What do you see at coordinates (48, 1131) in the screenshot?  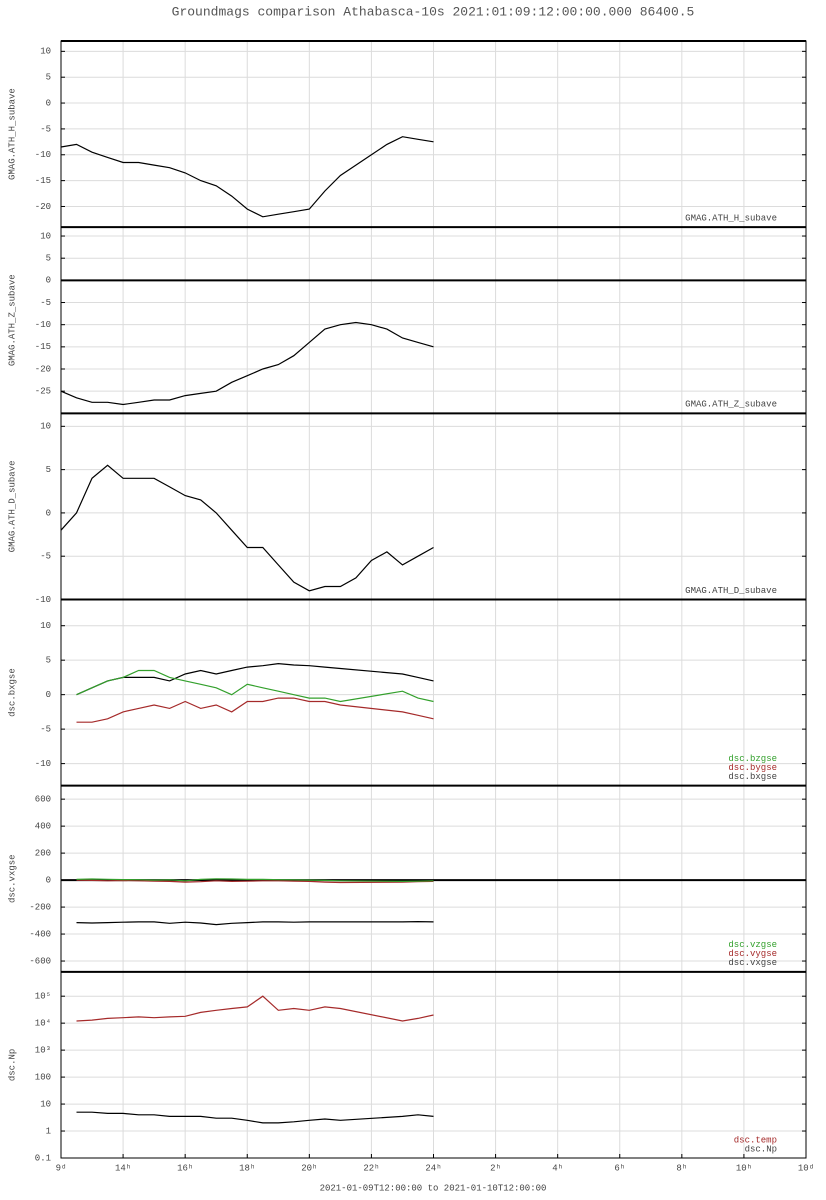 I see `y-tick-label: 1` at bounding box center [48, 1131].